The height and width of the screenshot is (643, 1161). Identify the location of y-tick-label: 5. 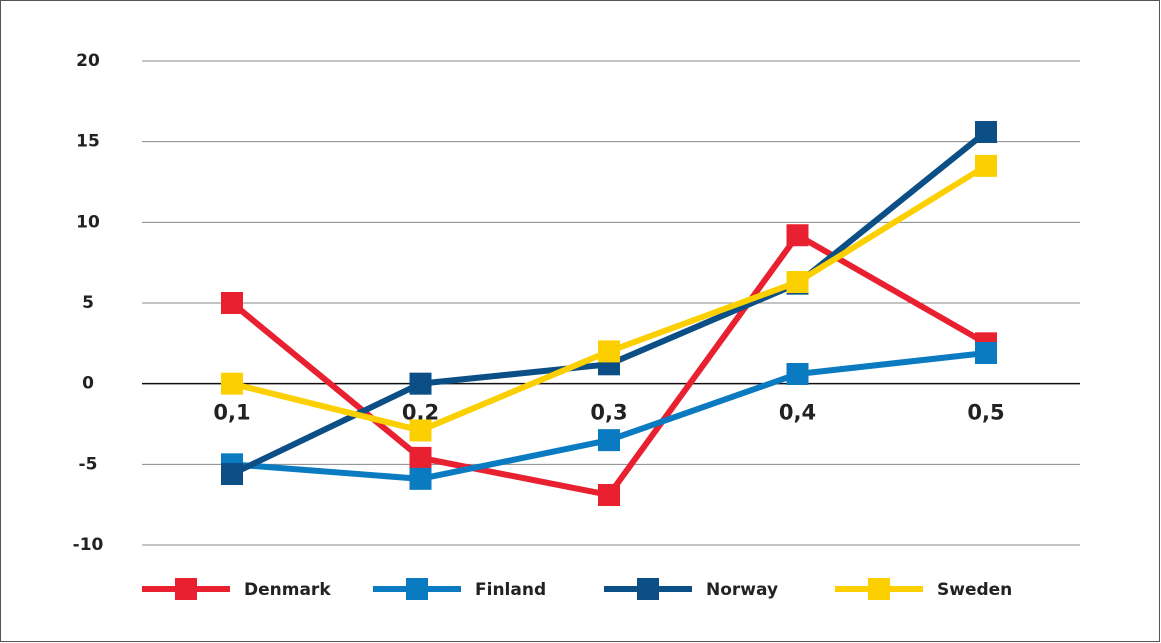
(88, 303).